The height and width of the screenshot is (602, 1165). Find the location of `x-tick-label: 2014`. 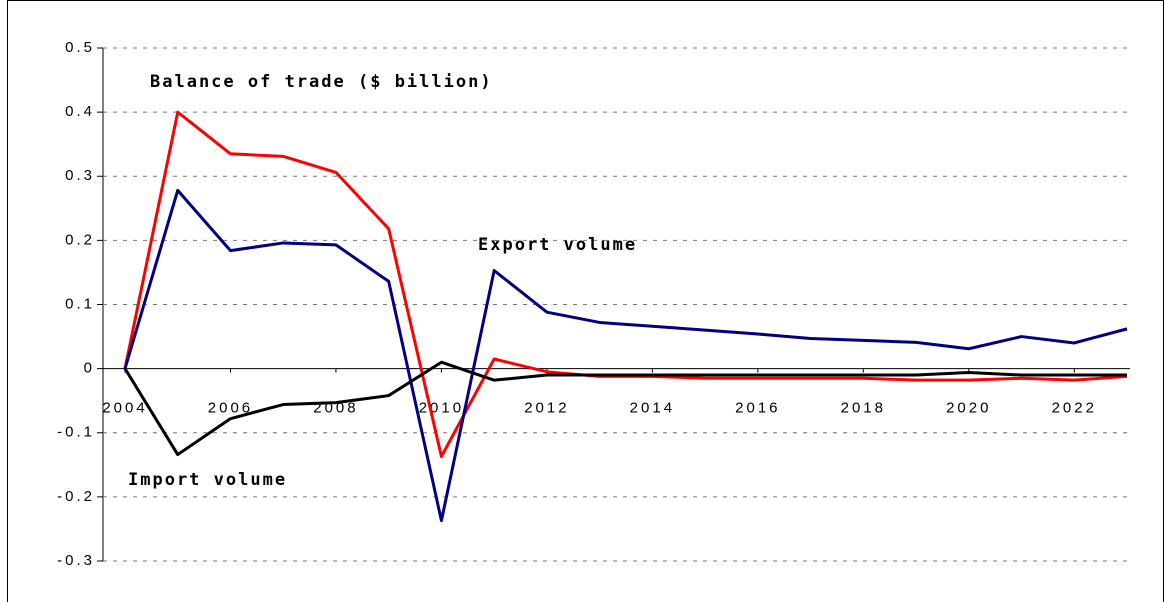

x-tick-label: 2014 is located at coordinates (652, 408).